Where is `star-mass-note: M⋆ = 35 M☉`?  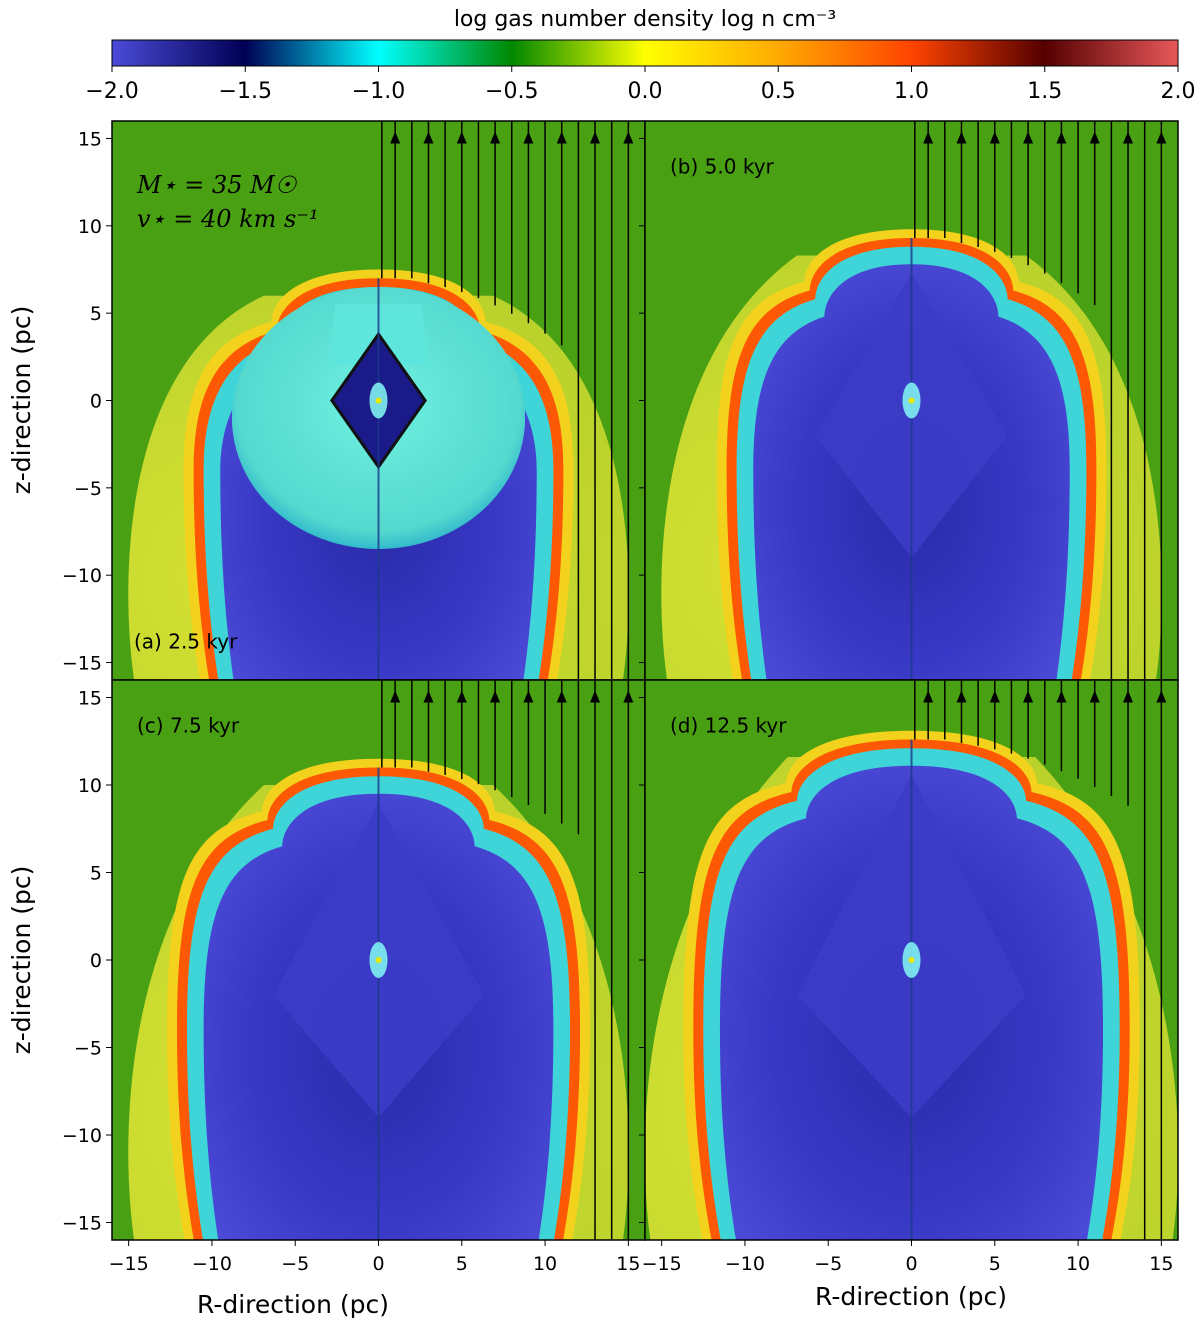 star-mass-note: M⋆ = 35 M☉ is located at coordinates (217, 185).